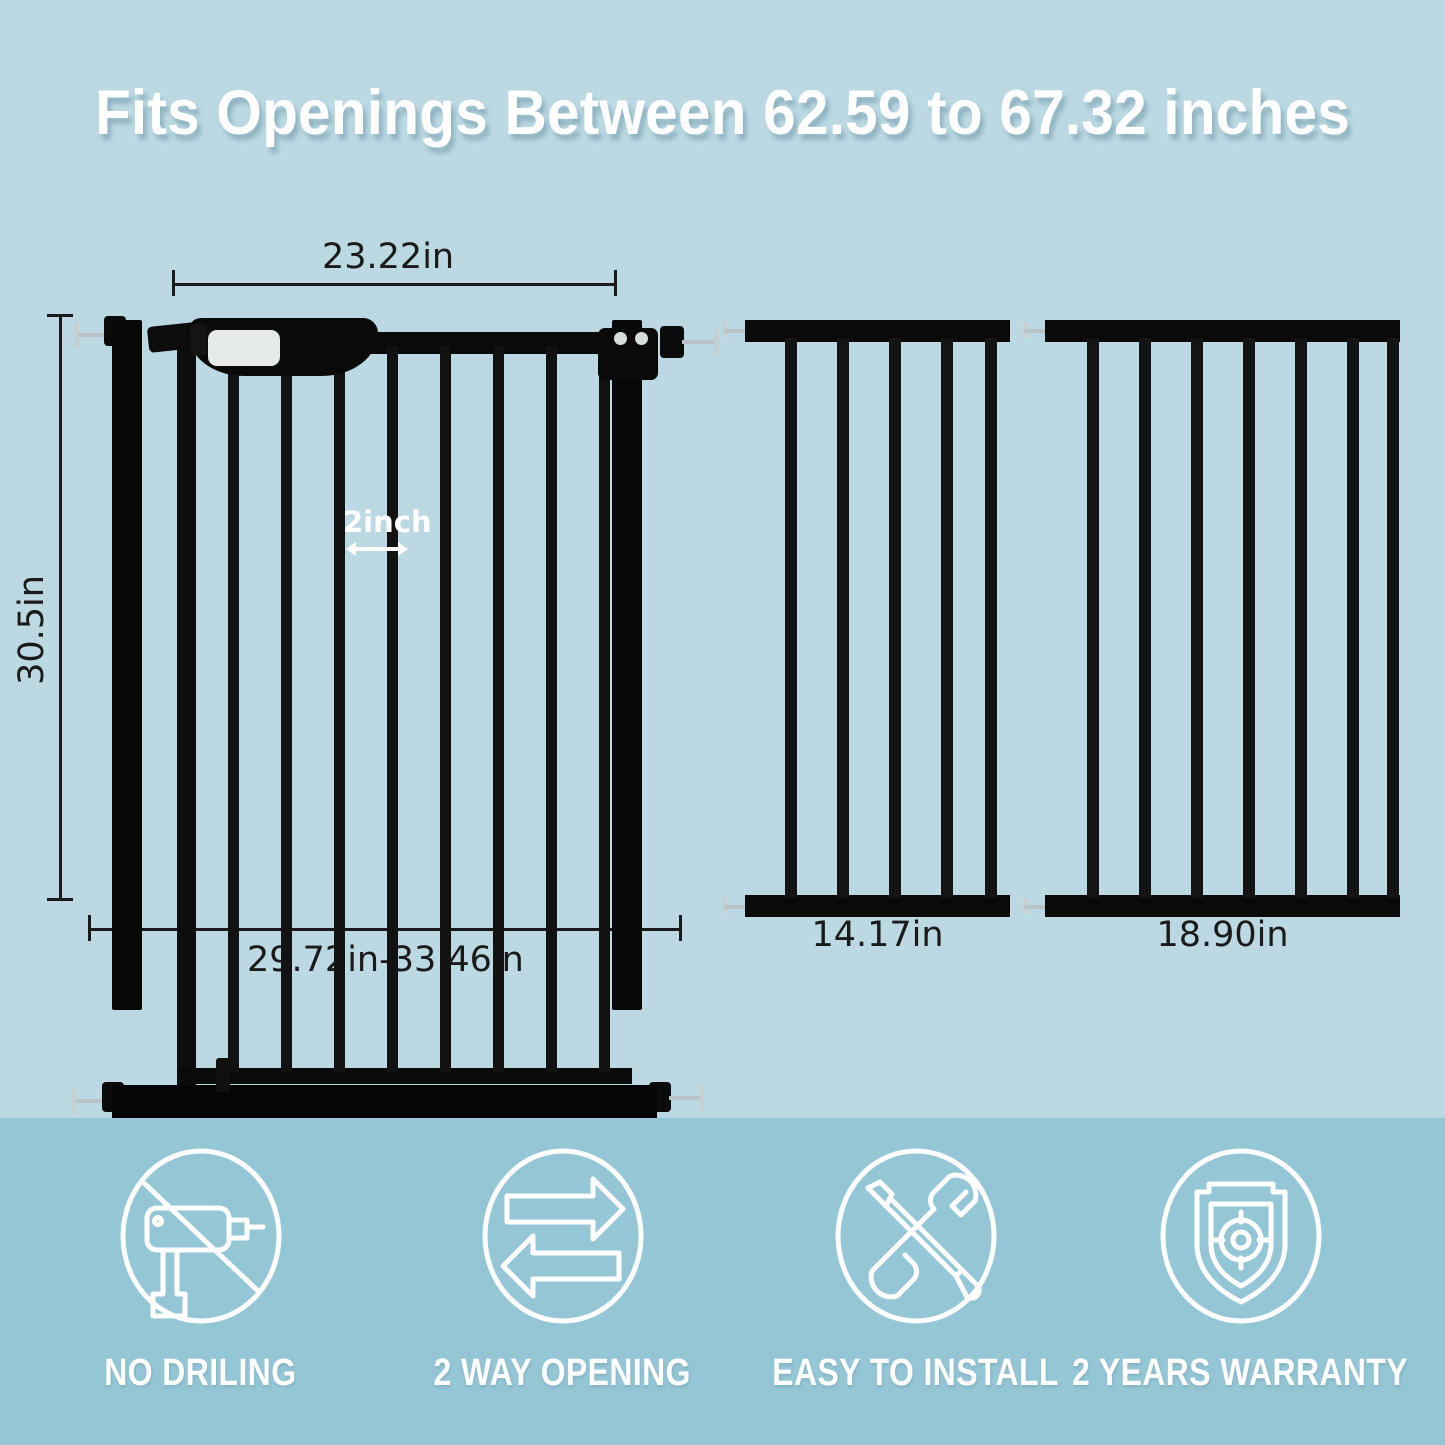 The image size is (1445, 1445). Describe the element at coordinates (244, 348) in the screenshot. I see `latch-release-button` at that location.